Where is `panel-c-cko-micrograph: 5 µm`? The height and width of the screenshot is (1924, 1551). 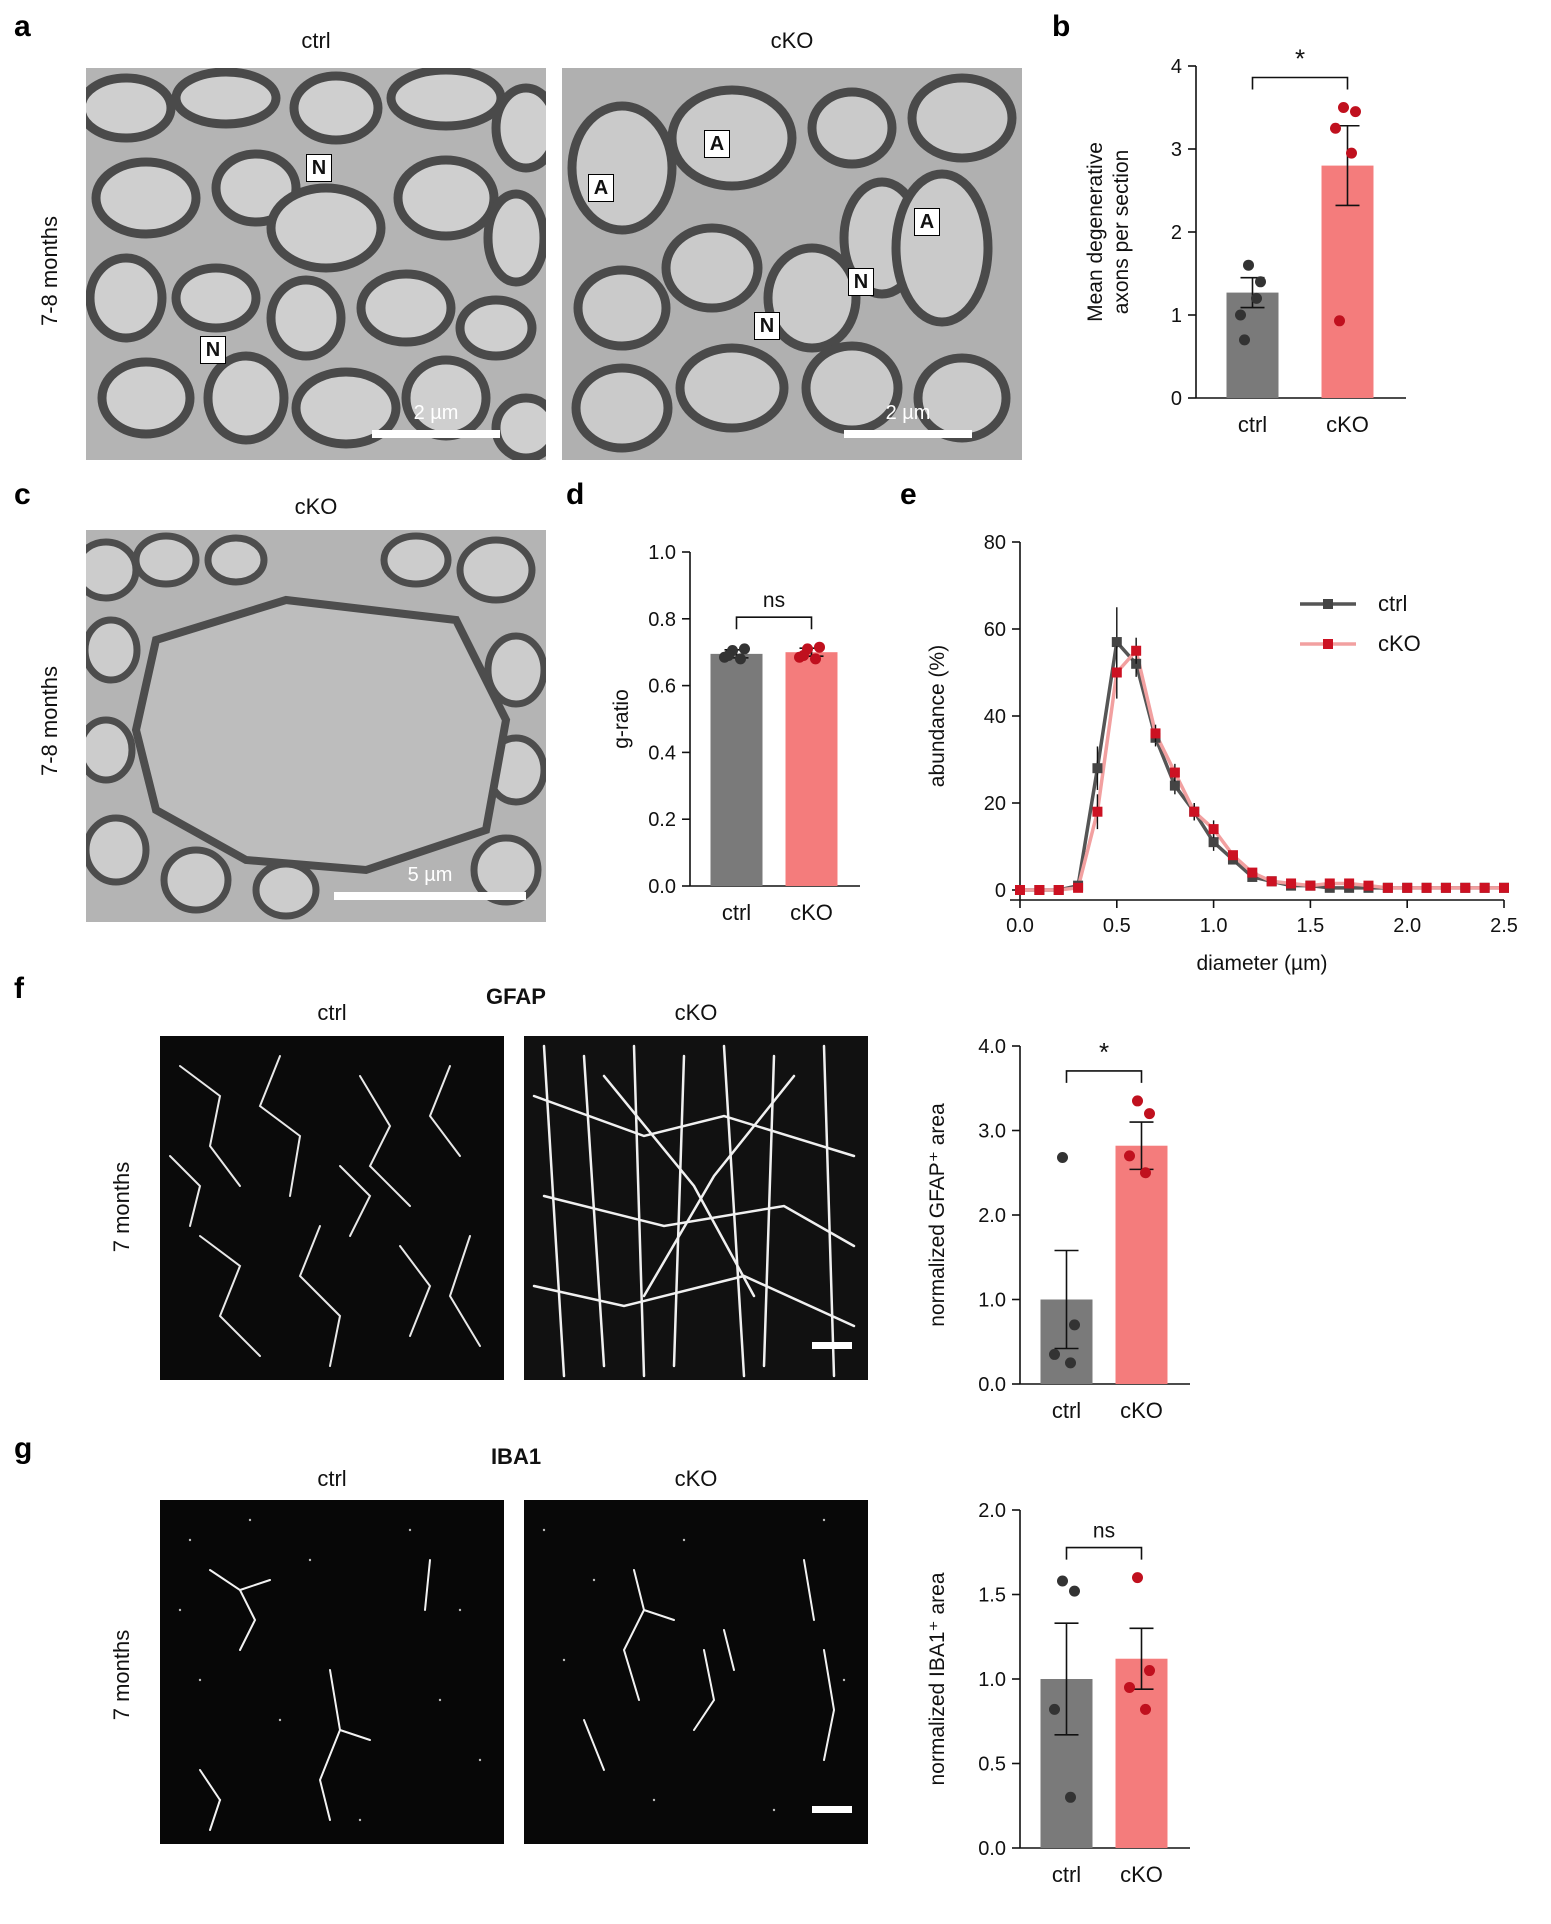 panel-c-cko-micrograph: 5 µm is located at coordinates (316, 726).